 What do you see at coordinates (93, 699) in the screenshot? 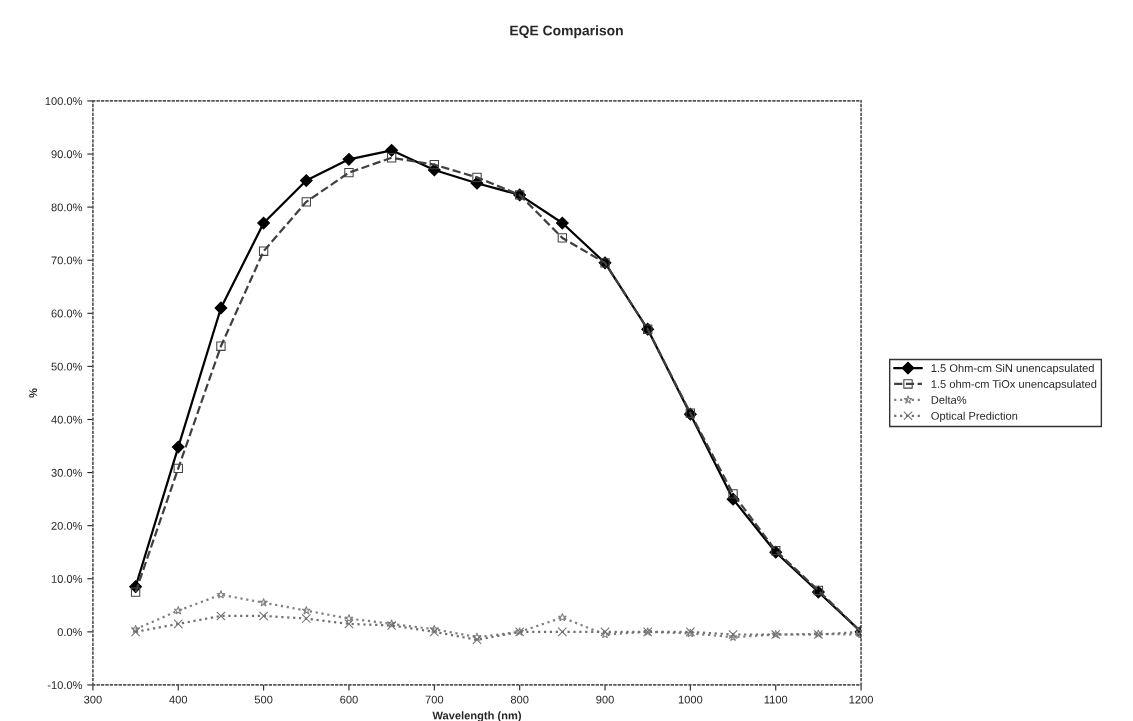
I see `x-tick-label: 300` at bounding box center [93, 699].